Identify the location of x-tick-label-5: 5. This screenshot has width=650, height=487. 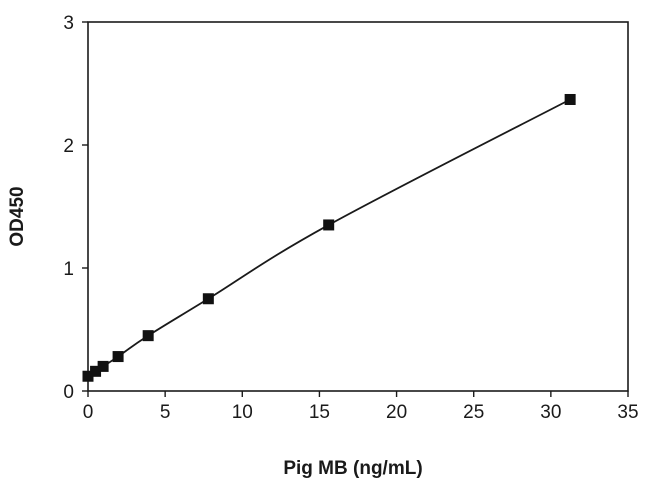
(165, 412).